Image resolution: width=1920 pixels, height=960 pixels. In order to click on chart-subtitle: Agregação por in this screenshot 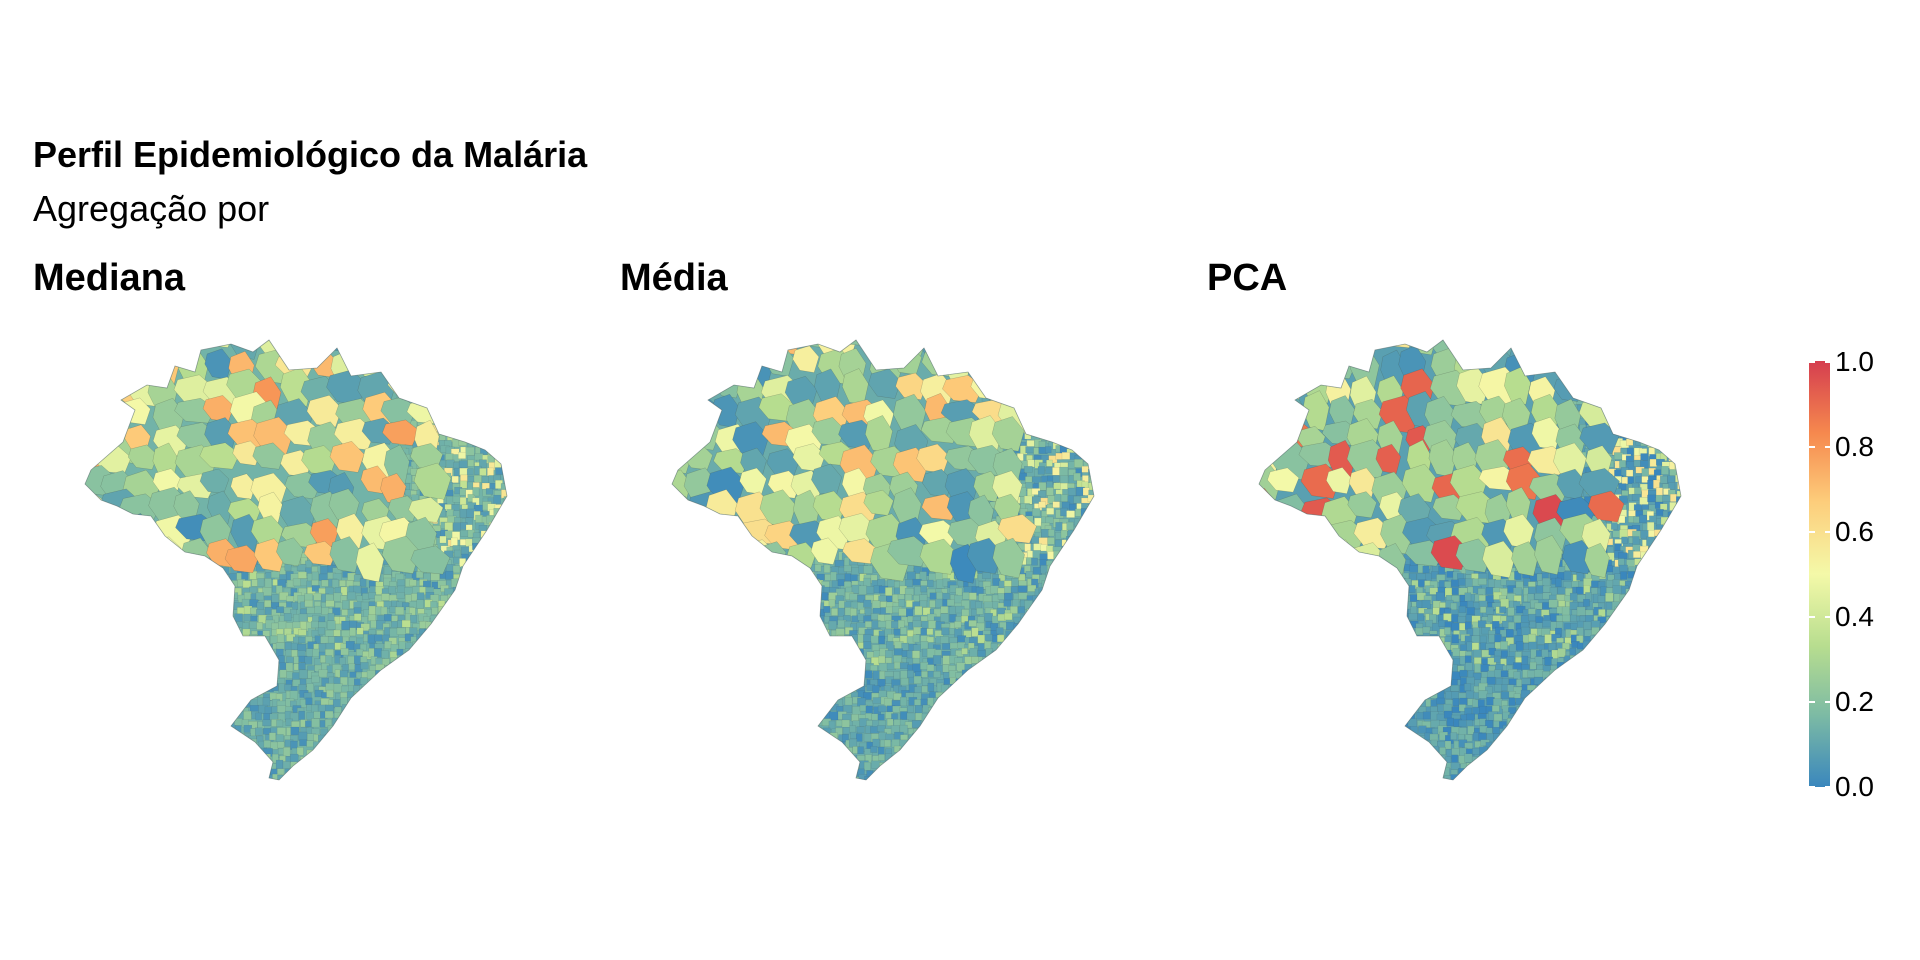, I will do `click(151, 208)`.